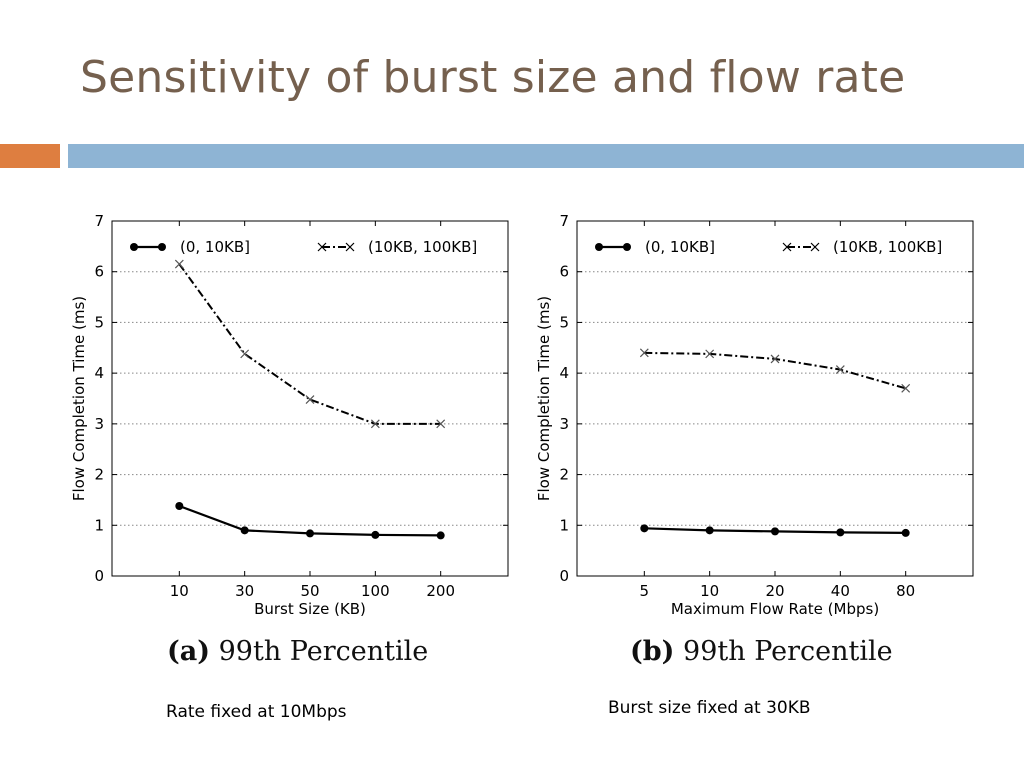 Image resolution: width=1024 pixels, height=768 pixels. What do you see at coordinates (99, 525) in the screenshot?
I see `chart0-y-tick-label: 1` at bounding box center [99, 525].